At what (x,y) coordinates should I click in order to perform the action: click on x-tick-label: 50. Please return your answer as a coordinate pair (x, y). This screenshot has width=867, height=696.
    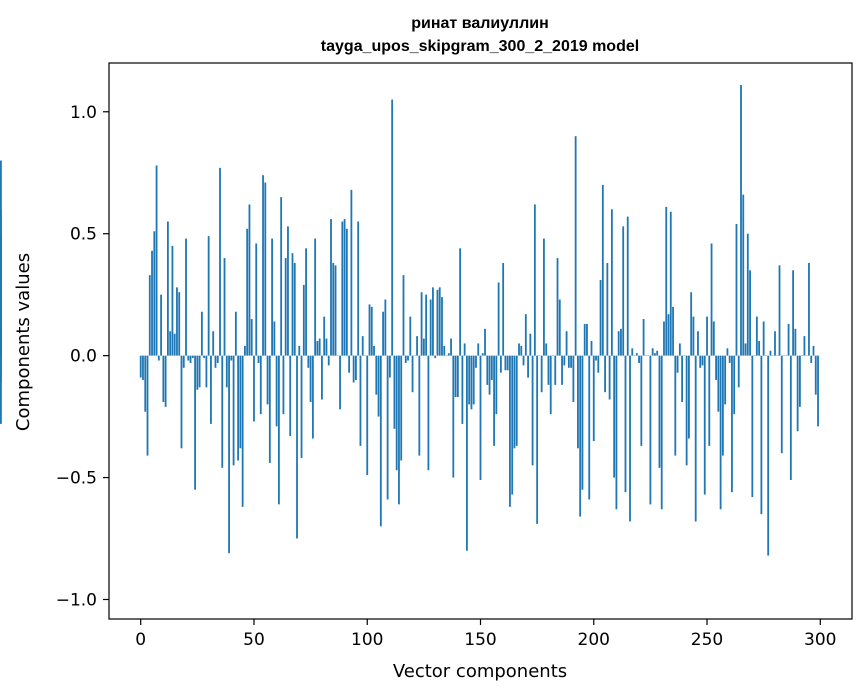
    Looking at the image, I should click on (254, 640).